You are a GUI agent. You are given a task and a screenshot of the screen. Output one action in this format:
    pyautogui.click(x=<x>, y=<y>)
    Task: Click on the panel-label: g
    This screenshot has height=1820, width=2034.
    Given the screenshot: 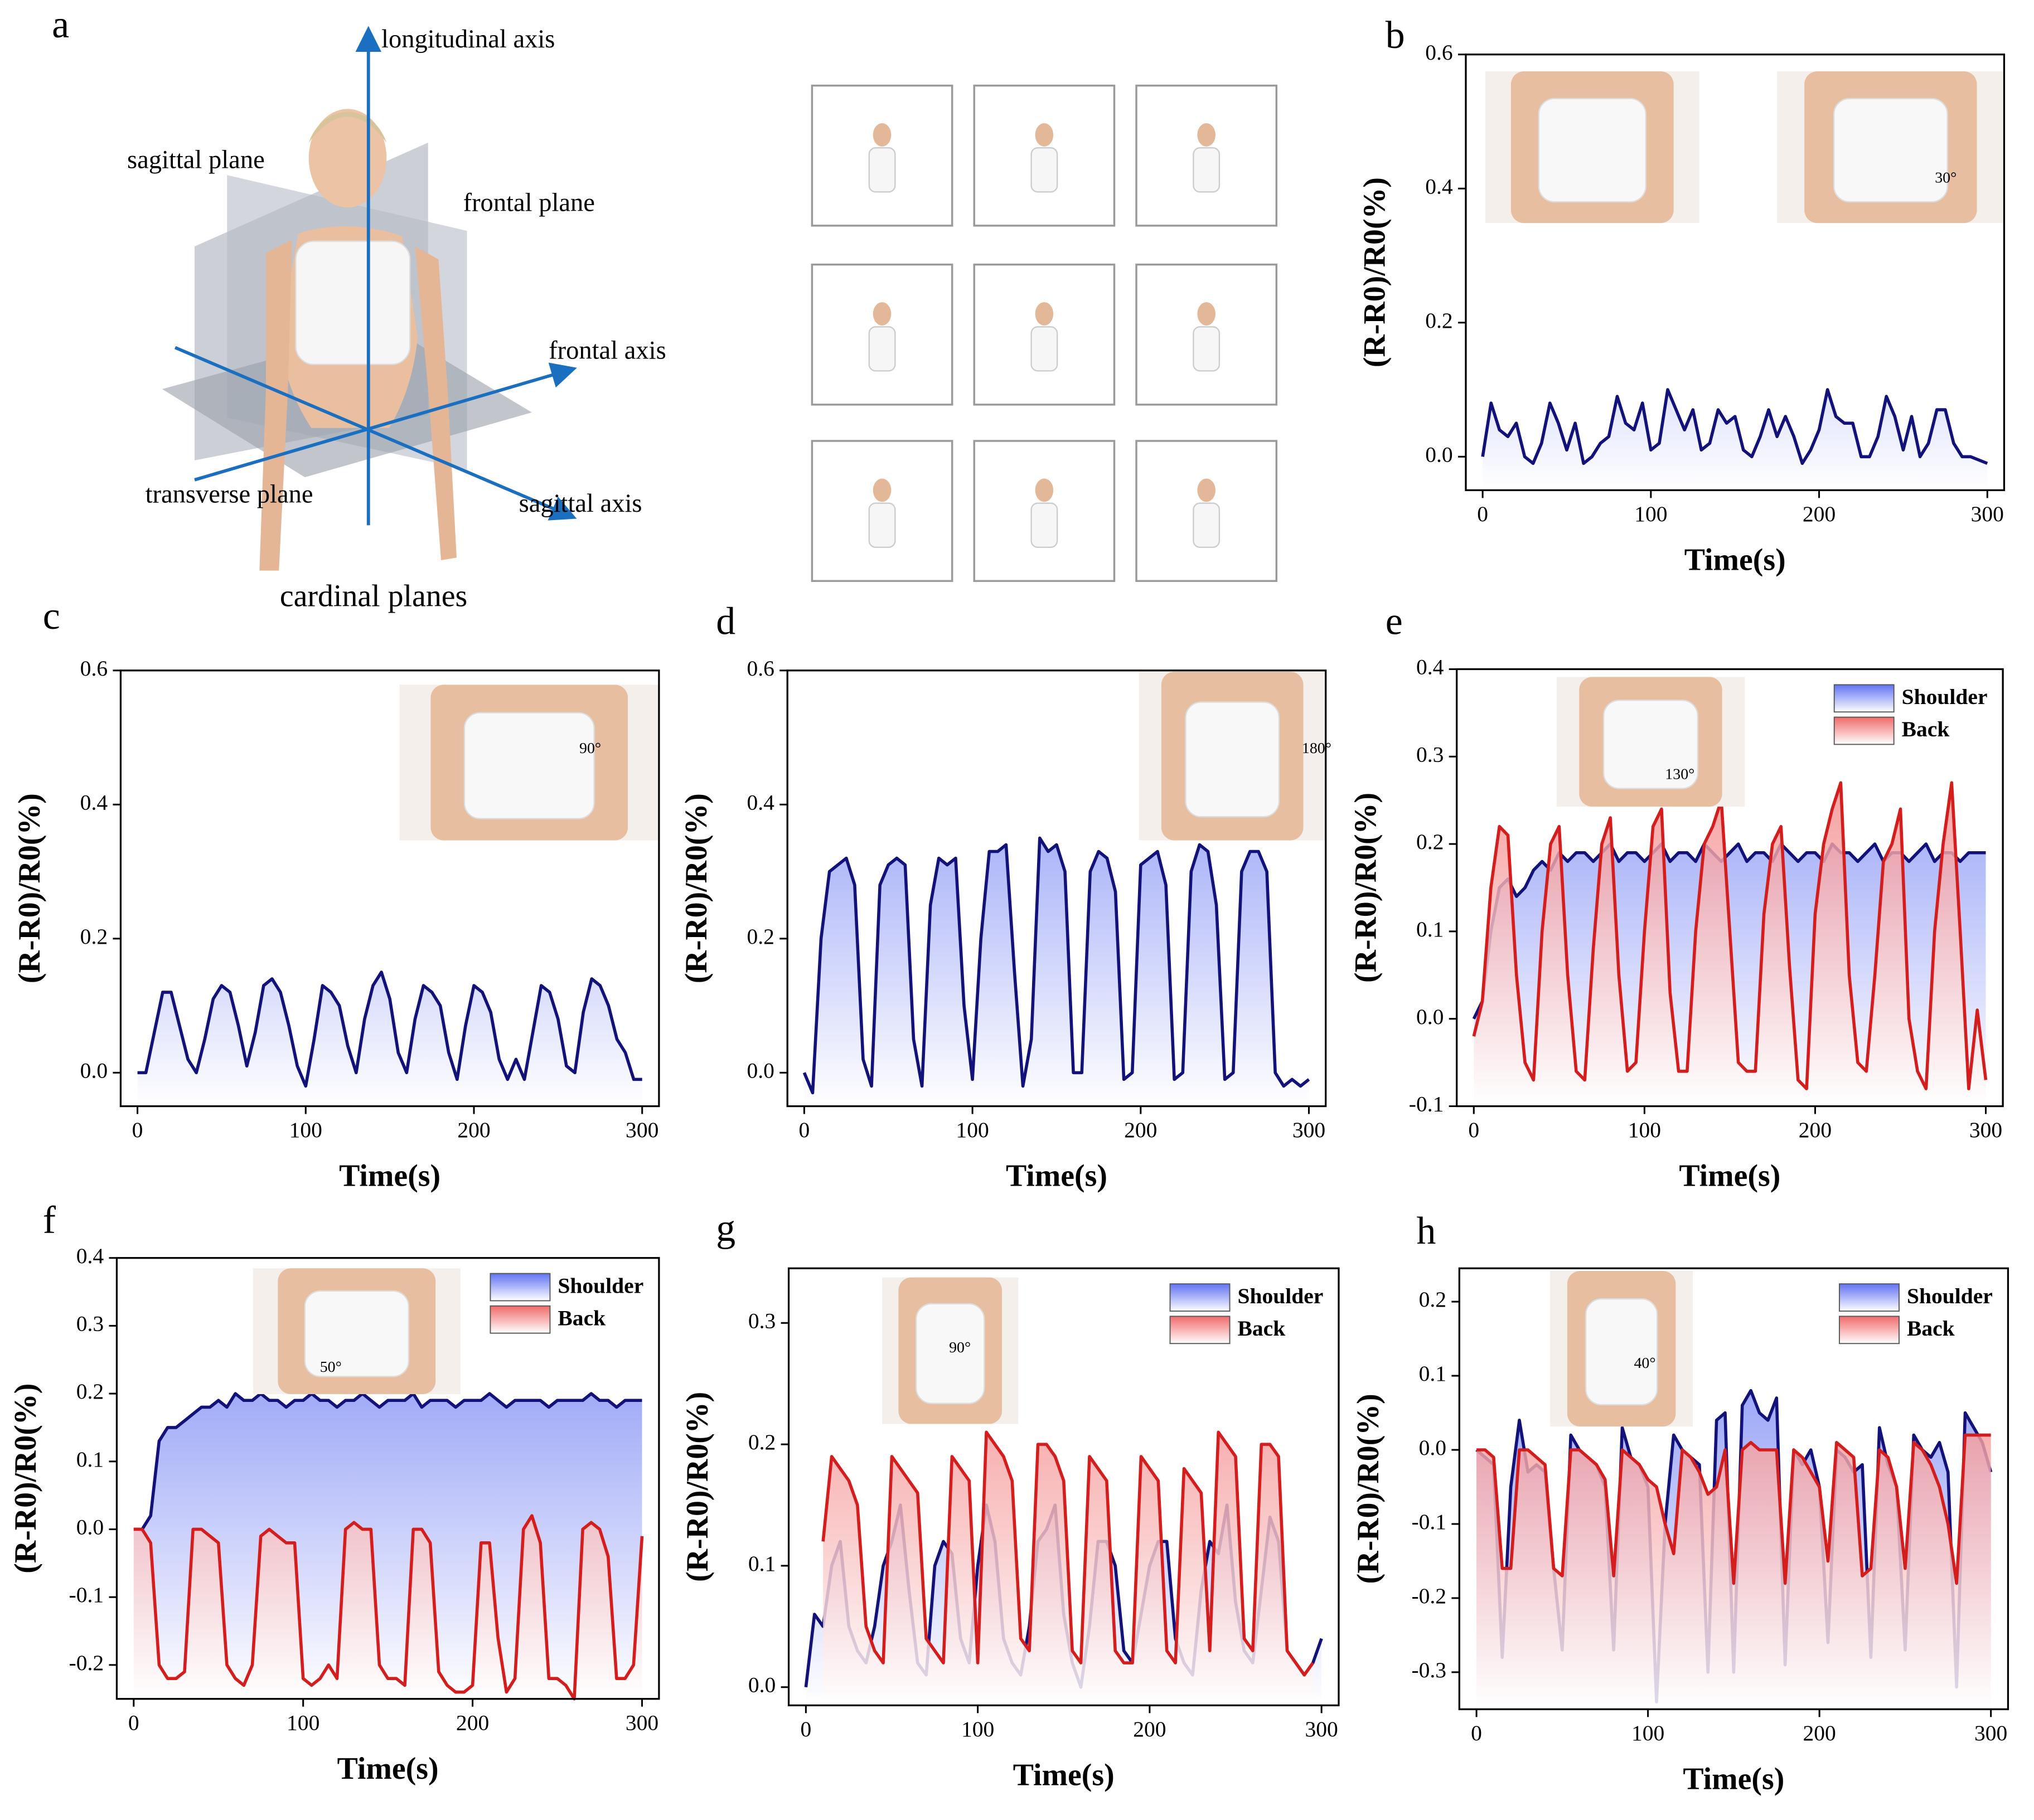 What is the action you would take?
    pyautogui.click(x=725, y=1228)
    